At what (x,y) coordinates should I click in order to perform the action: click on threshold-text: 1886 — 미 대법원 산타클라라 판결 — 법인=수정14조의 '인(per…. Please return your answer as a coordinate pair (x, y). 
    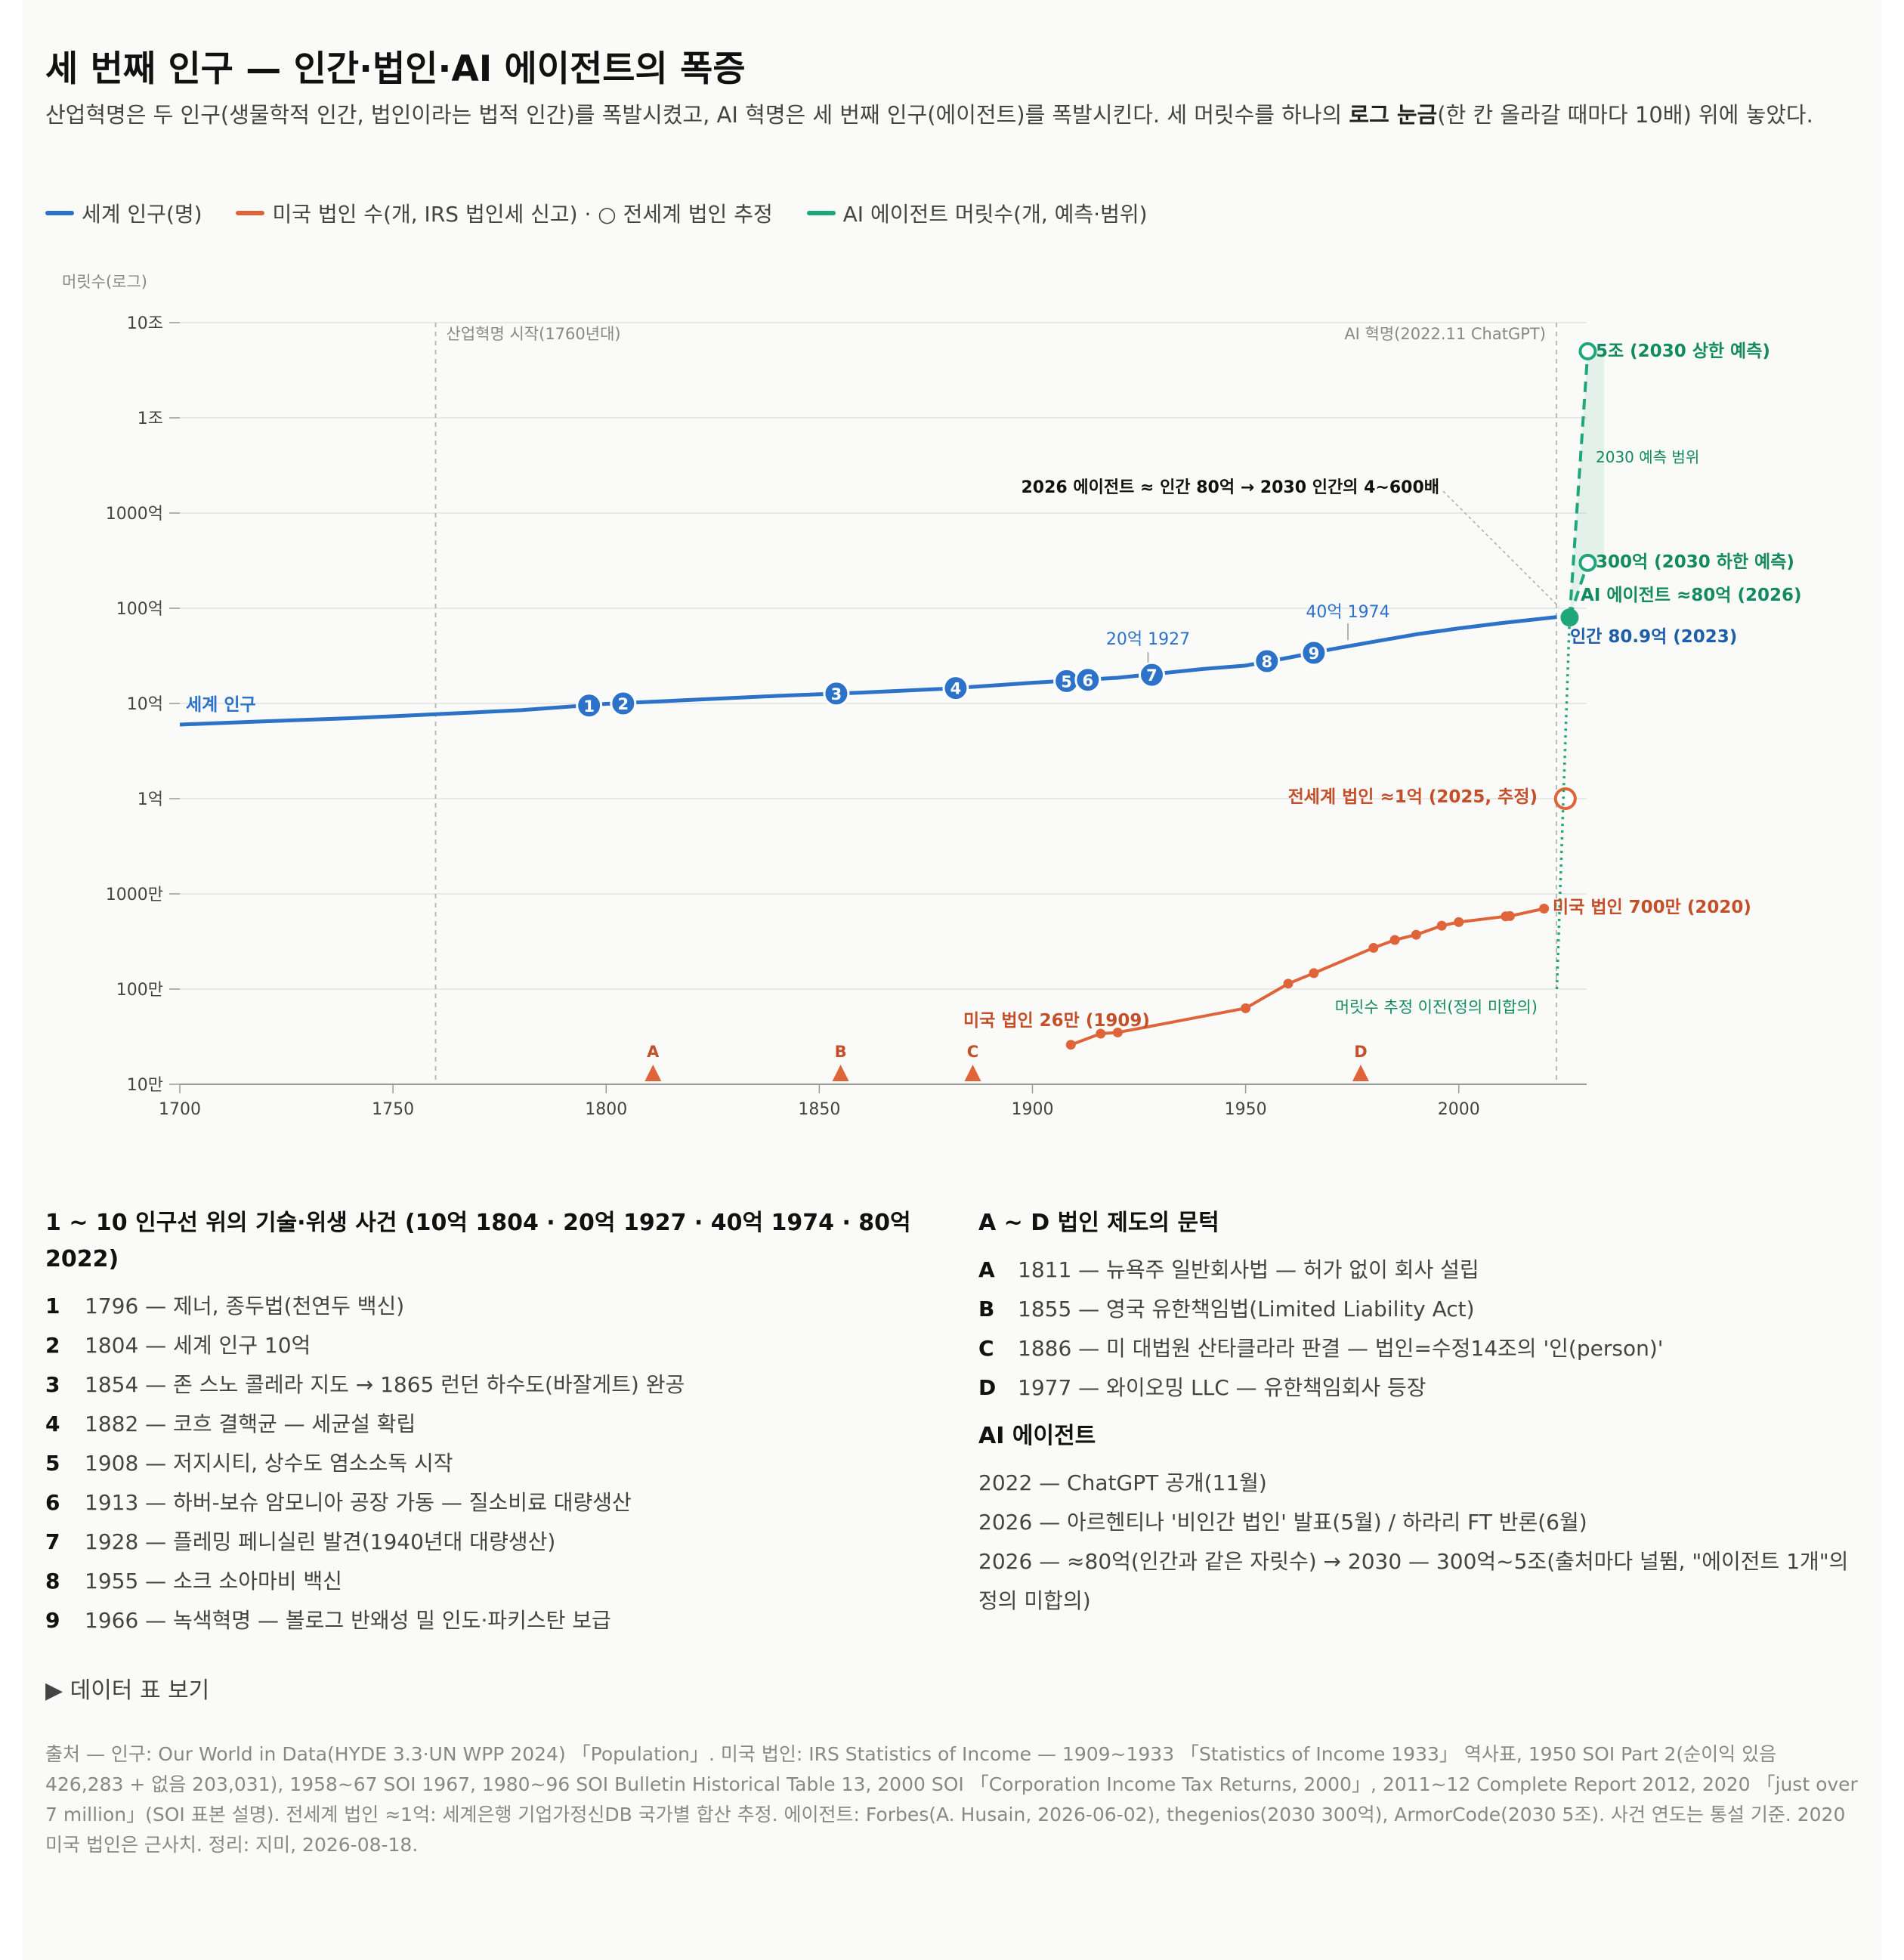
    Looking at the image, I should click on (1341, 1348).